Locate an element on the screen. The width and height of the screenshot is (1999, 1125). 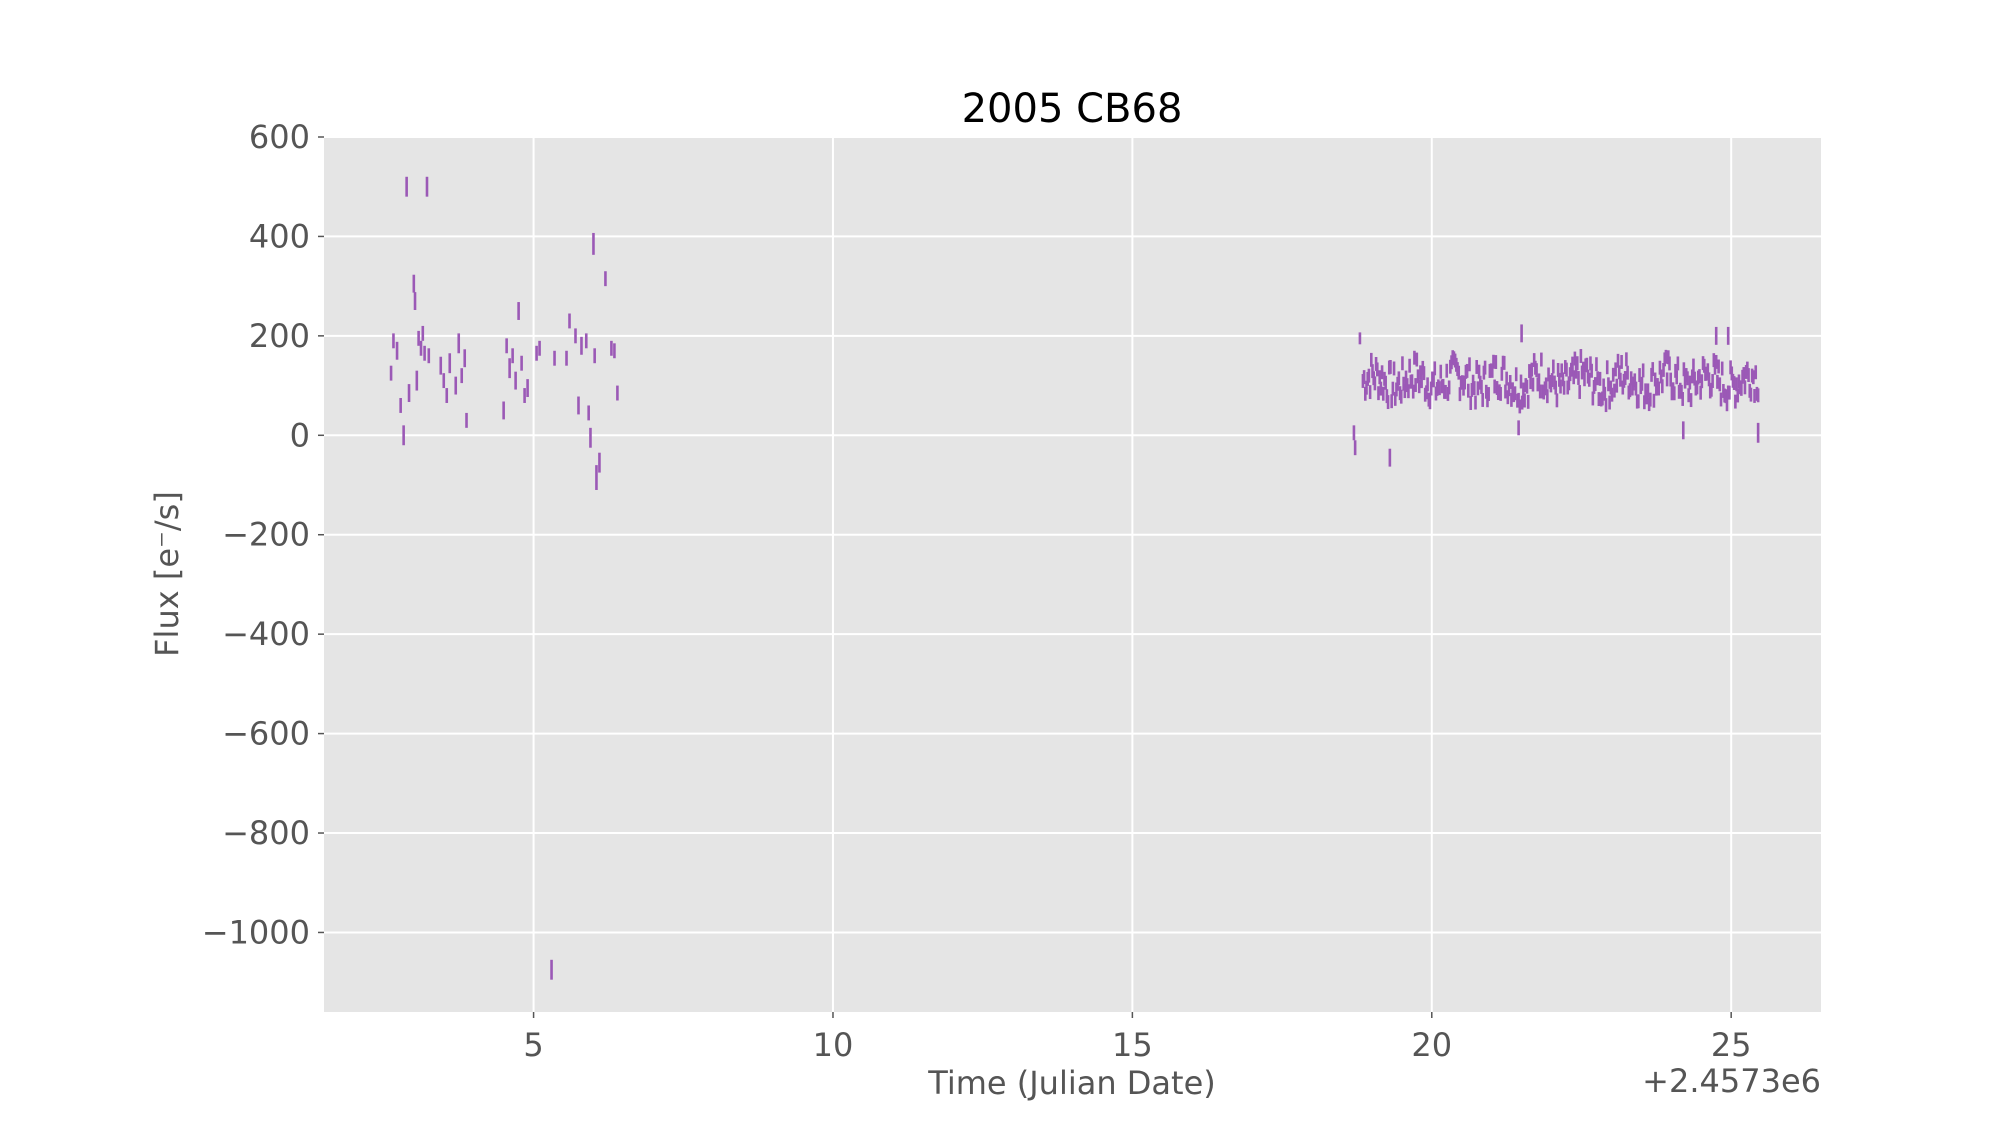
y-tick-label: 200 is located at coordinates (279, 336).